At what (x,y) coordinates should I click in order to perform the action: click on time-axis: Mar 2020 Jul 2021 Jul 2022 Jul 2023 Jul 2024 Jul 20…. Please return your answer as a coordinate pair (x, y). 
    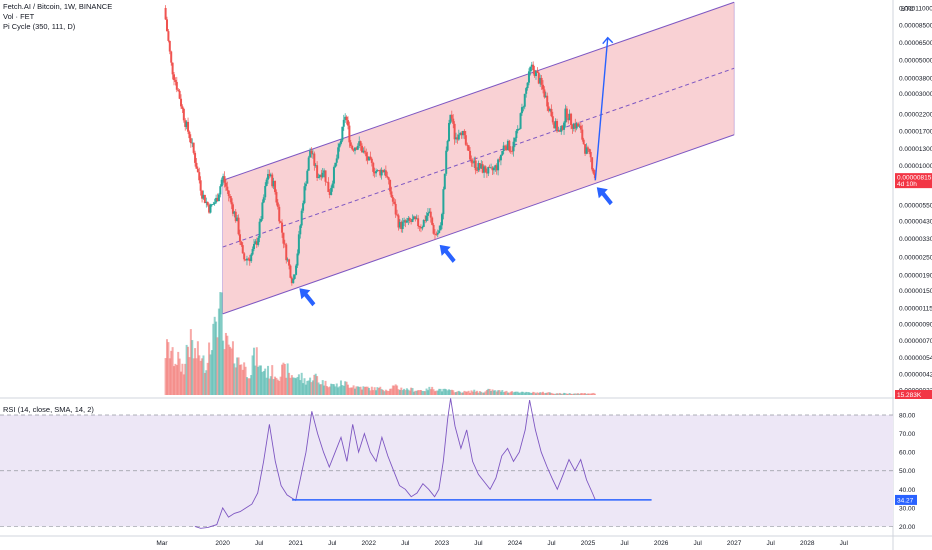
    Looking at the image, I should click on (502, 543).